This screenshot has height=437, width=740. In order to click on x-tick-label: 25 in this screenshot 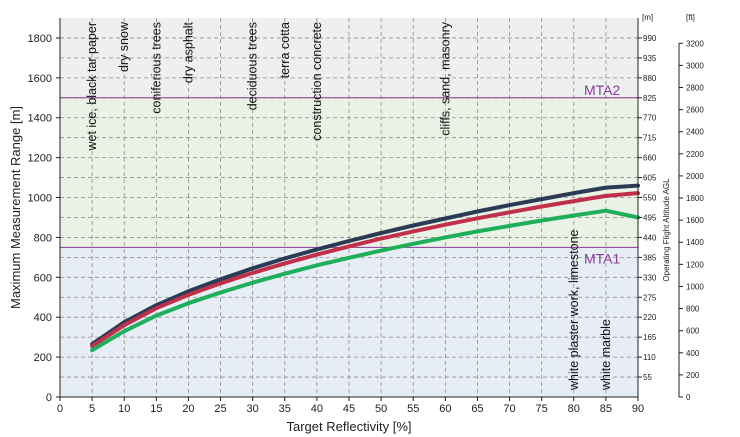, I will do `click(220, 409)`.